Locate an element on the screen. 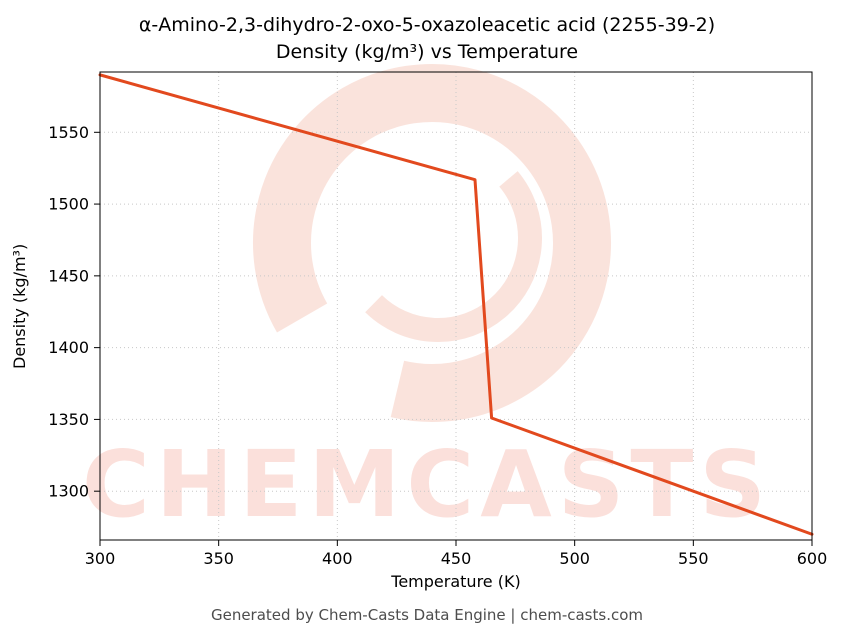 The image size is (854, 644). y-tick-label: 1550 is located at coordinates (68, 132).